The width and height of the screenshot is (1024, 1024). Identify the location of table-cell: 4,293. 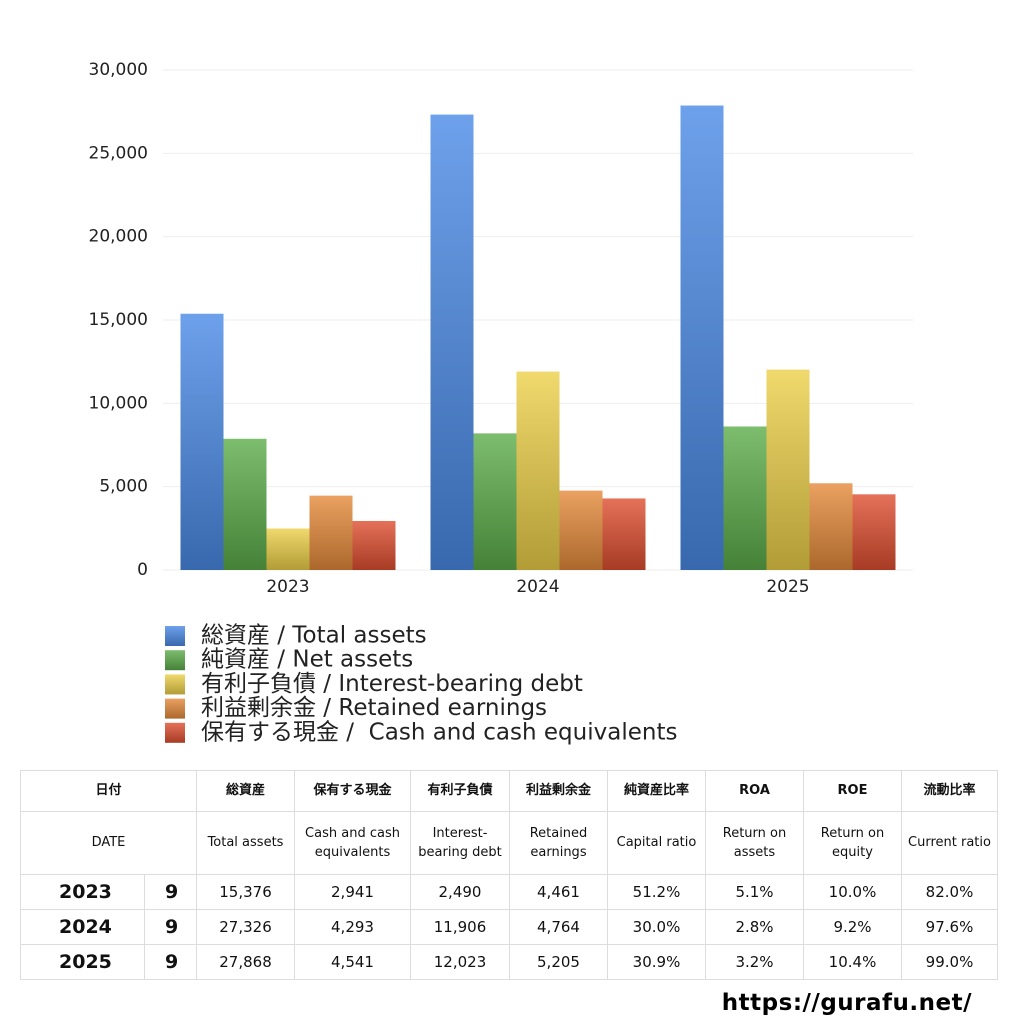
(353, 927).